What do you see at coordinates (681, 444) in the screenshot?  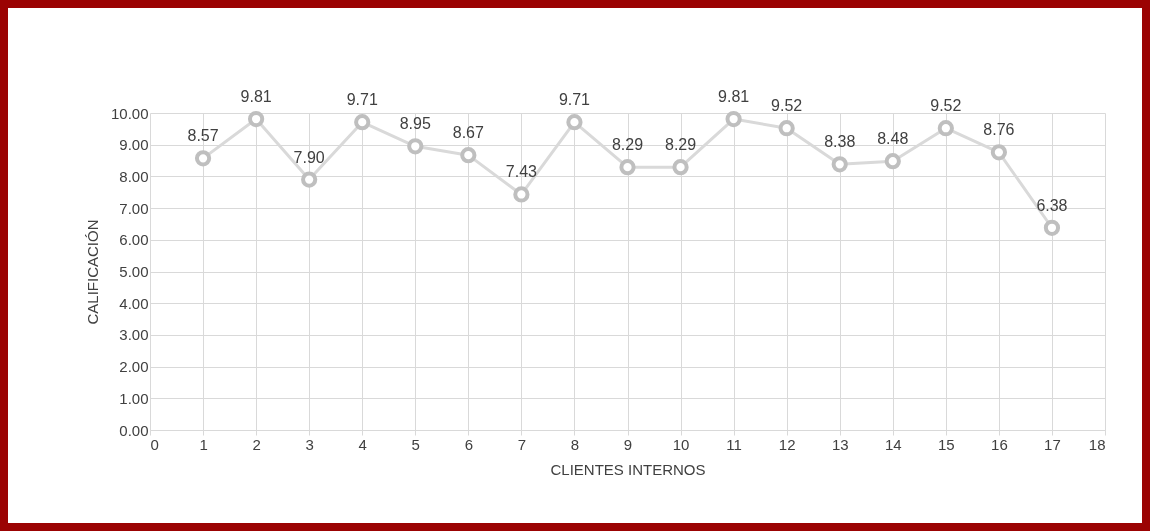 I see `x-tick-label: 10` at bounding box center [681, 444].